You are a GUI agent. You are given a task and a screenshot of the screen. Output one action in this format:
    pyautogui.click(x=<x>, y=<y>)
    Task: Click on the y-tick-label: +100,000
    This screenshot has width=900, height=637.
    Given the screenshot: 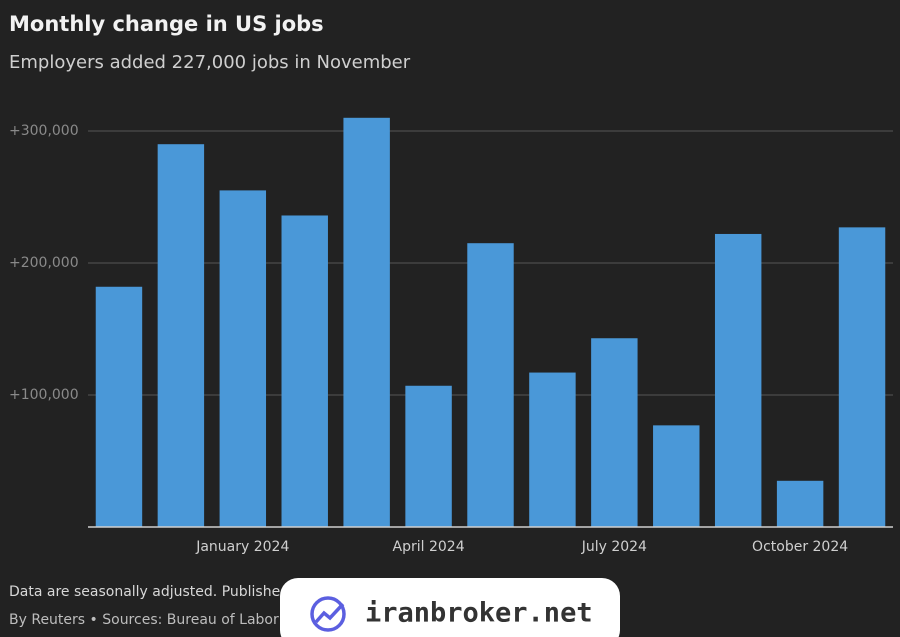 What is the action you would take?
    pyautogui.click(x=44, y=395)
    